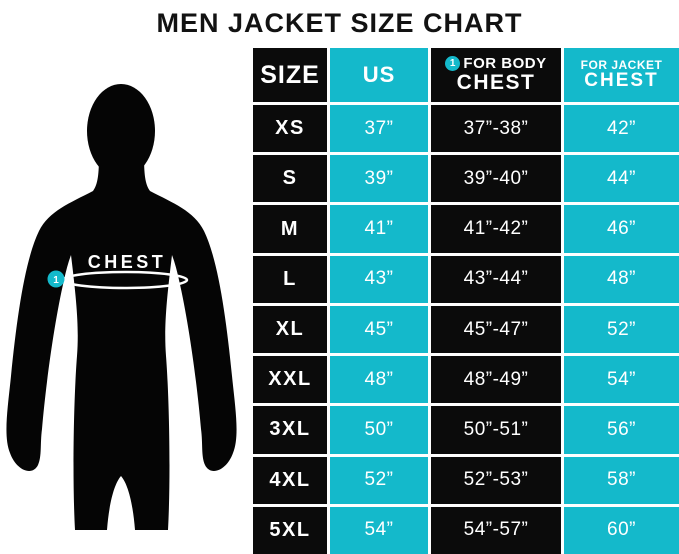 This screenshot has height=554, width=679. I want to click on body-chest-value-cell: 54”-57”, so click(496, 530).